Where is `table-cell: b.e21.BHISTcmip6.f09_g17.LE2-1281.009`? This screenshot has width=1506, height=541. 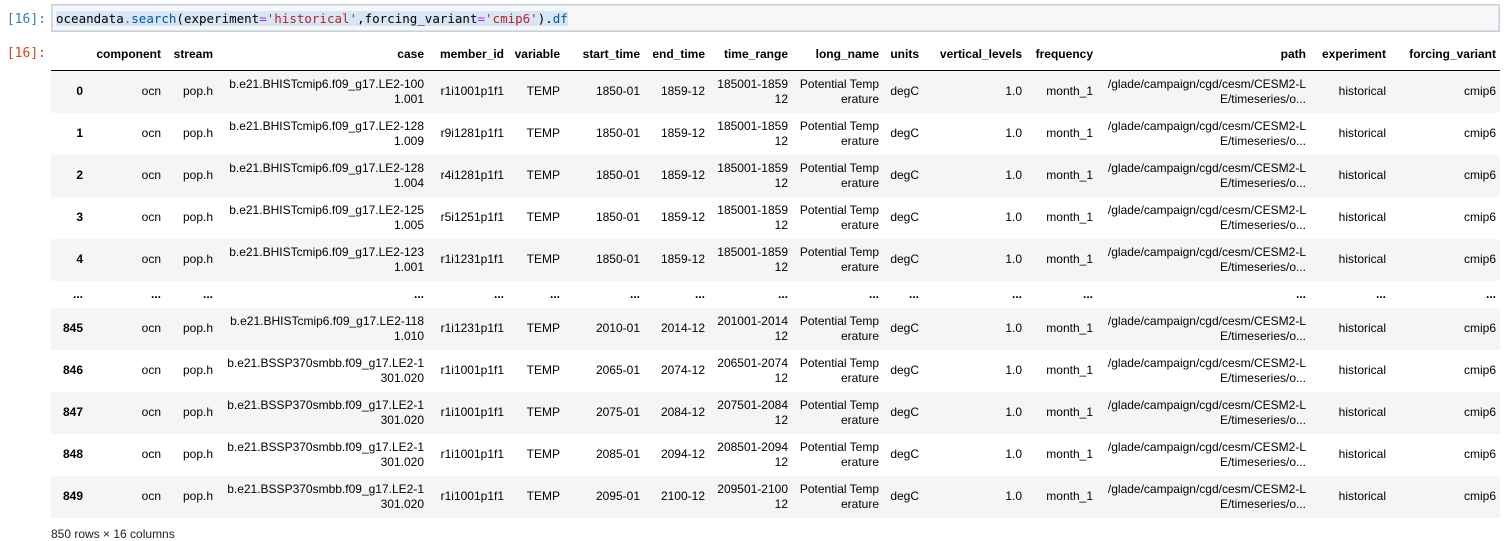 table-cell: b.e21.BHISTcmip6.f09_g17.LE2-1281.009 is located at coordinates (326, 133).